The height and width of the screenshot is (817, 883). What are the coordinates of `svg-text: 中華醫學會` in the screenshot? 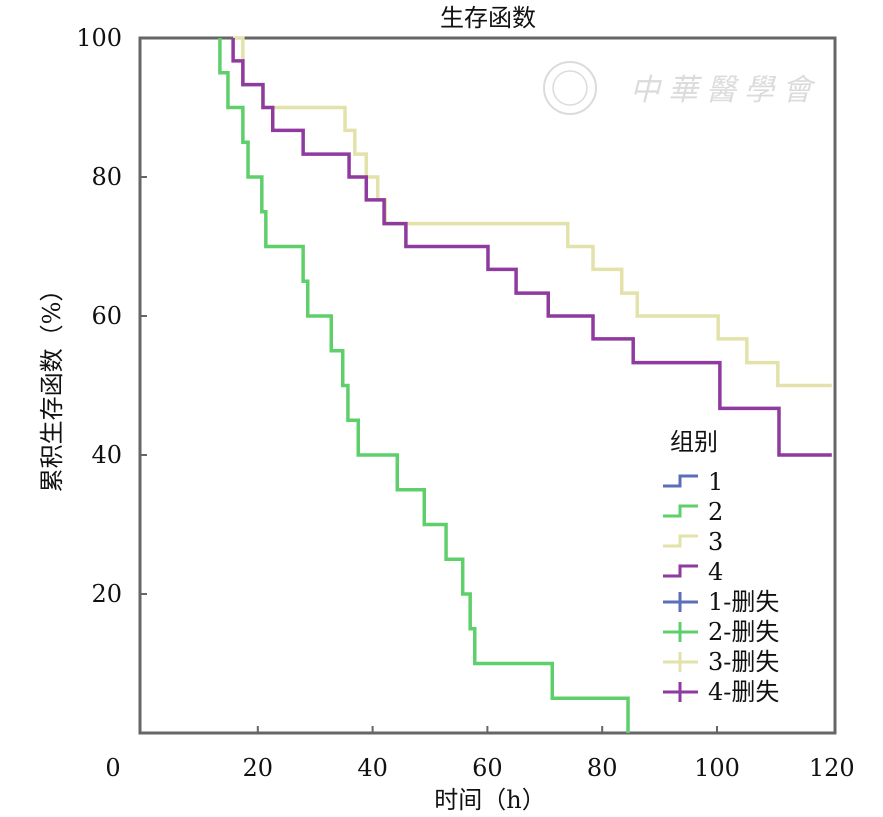 It's located at (725, 90).